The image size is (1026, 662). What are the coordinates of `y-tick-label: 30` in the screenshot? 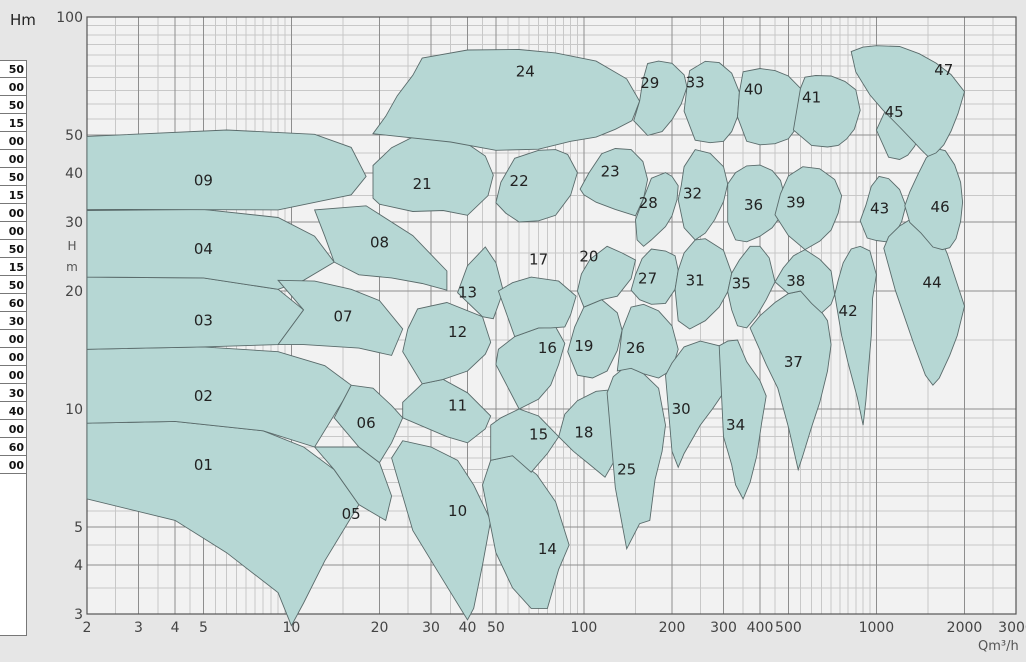 It's located at (74, 223).